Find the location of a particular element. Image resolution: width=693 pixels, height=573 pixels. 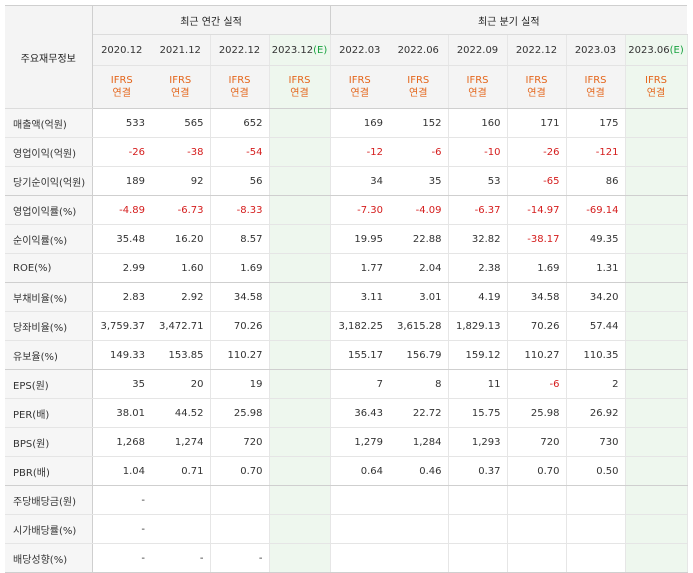

period-label: 2020.12 is located at coordinates (122, 50).